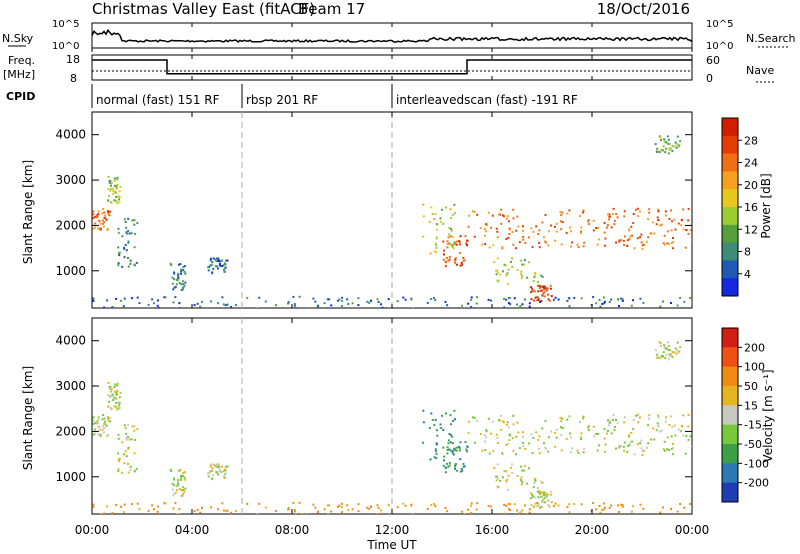  Describe the element at coordinates (730, 162) in the screenshot. I see `power-swatch` at that location.